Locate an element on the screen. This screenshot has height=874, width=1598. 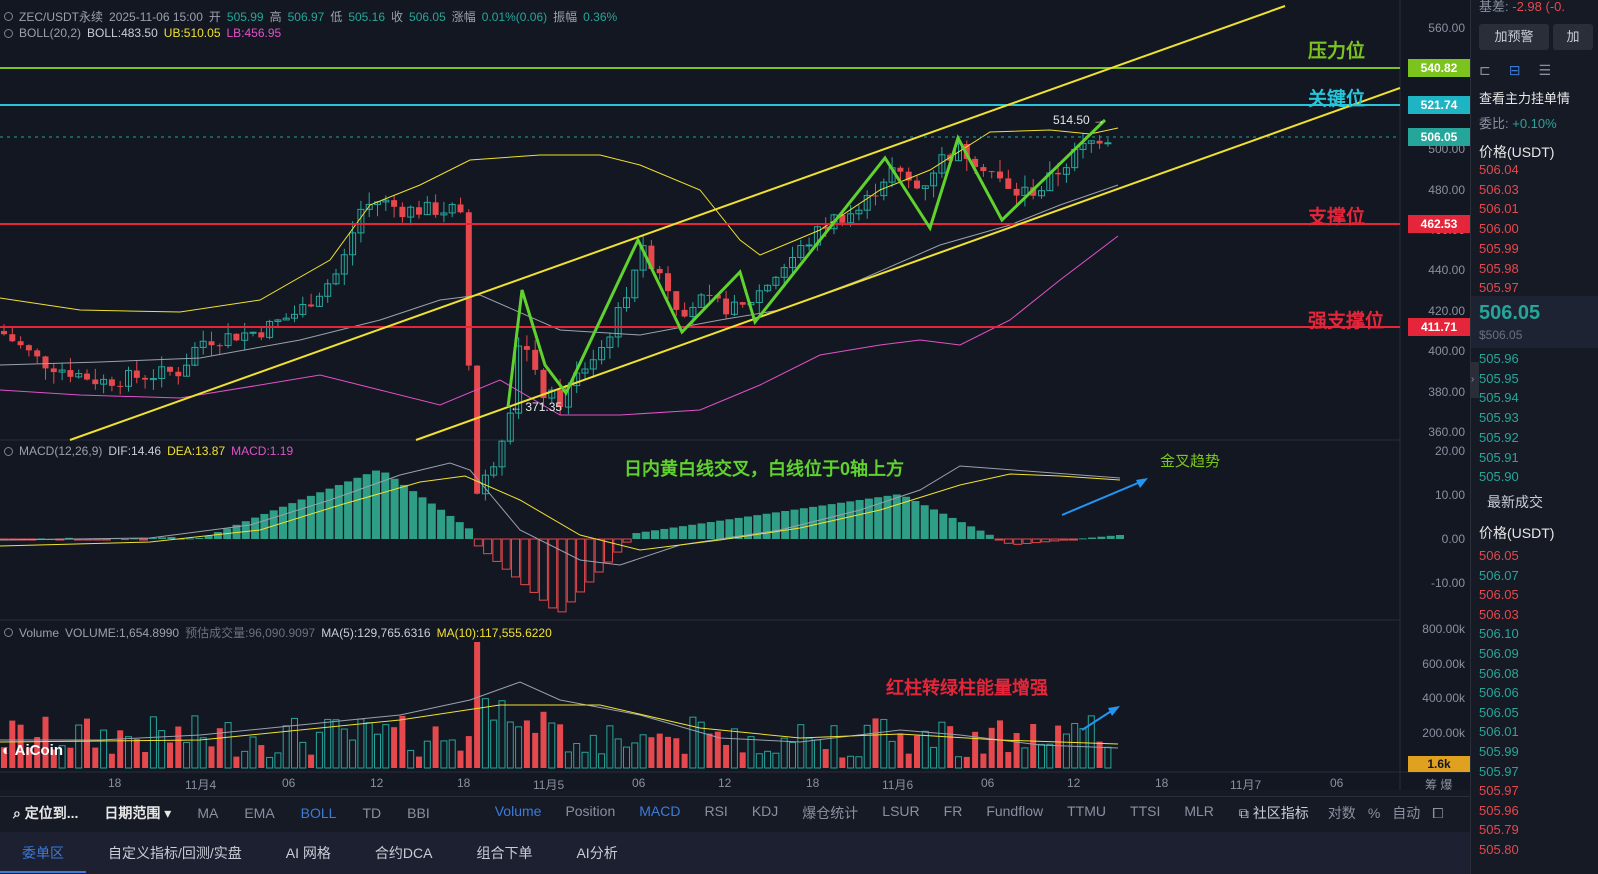
sub-indicator-macd: MACD is located at coordinates (660, 811).